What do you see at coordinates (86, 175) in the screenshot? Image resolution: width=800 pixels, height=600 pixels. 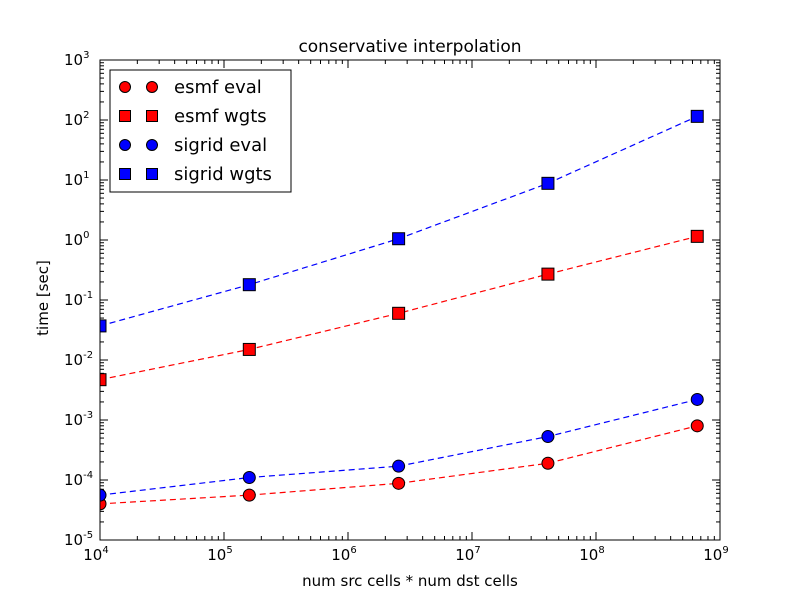 I see `y-tick-exponent: 1` at bounding box center [86, 175].